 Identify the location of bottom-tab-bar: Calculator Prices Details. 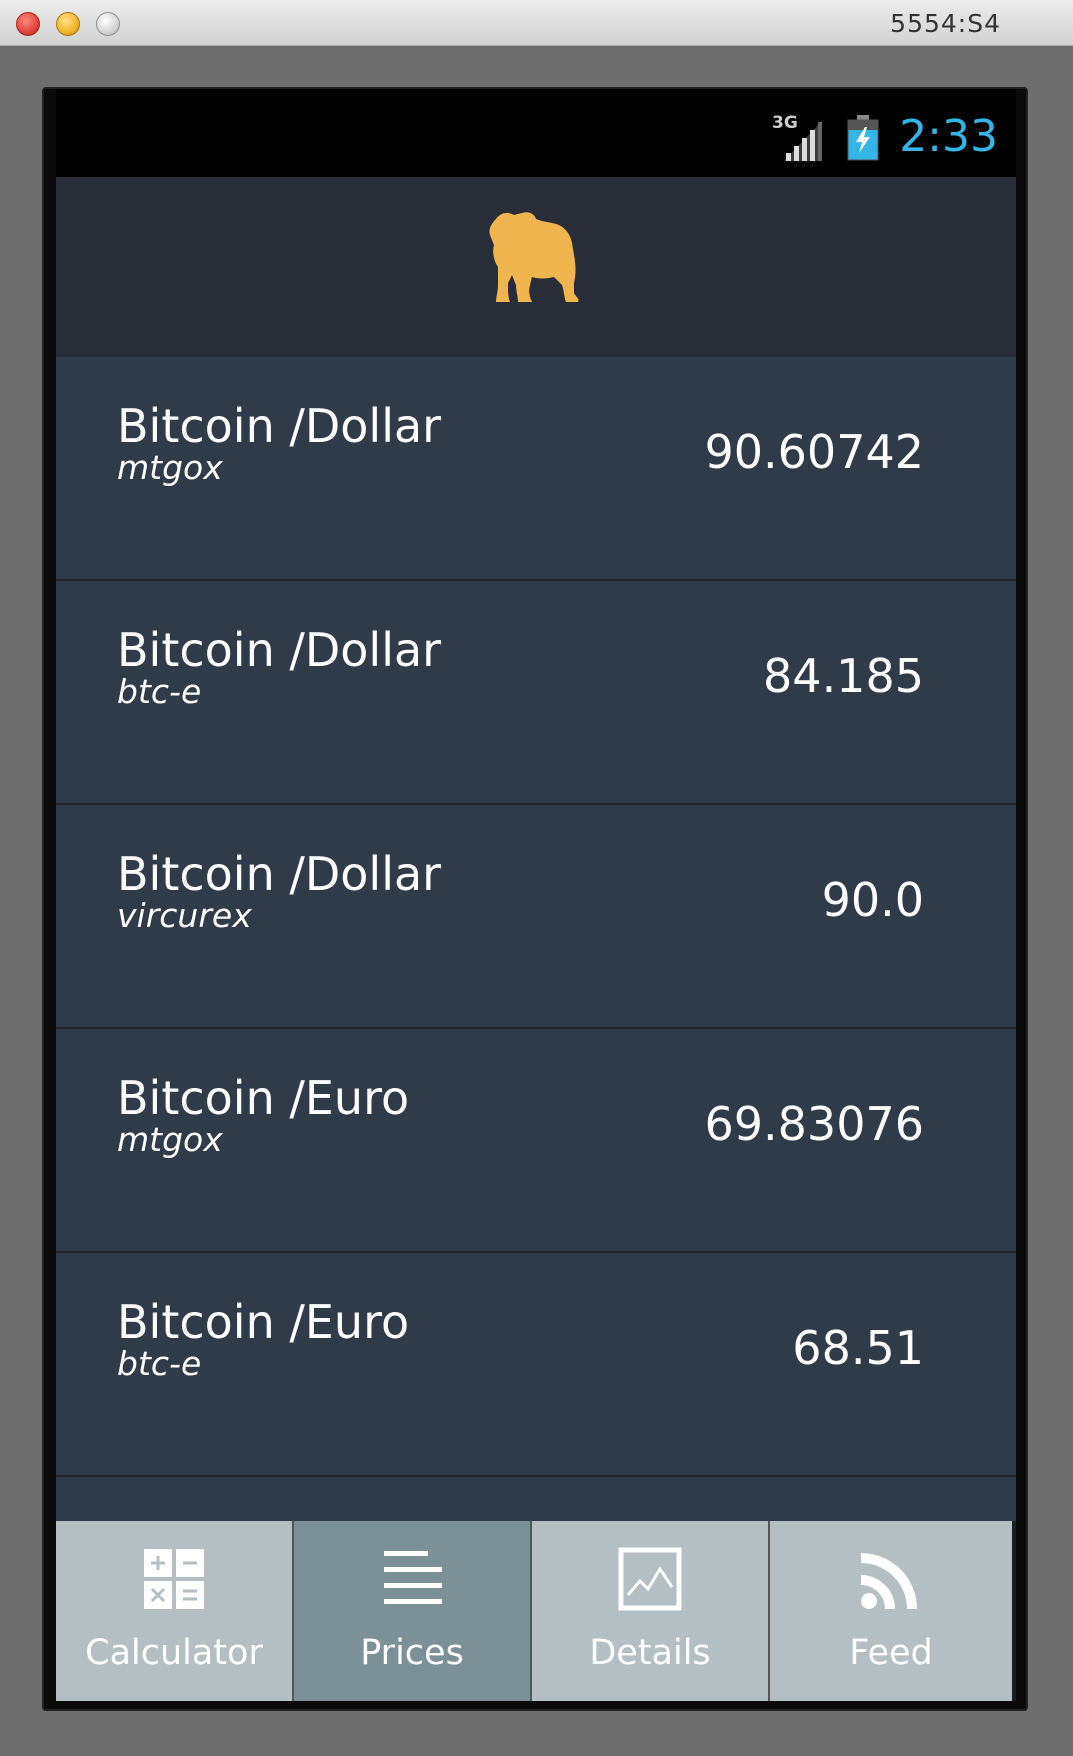
(536, 1611).